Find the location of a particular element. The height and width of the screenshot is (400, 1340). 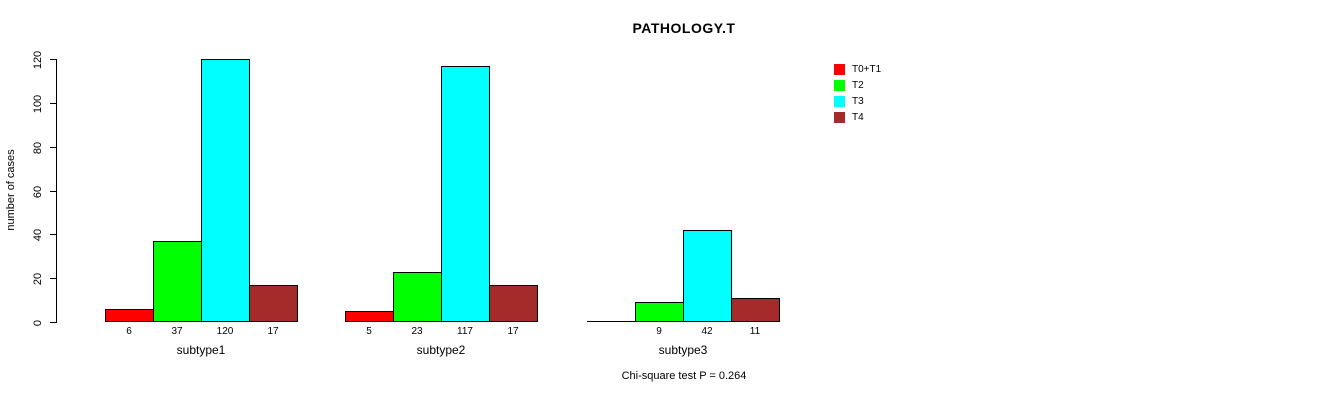

legend-swatch-t4 is located at coordinates (839, 117).